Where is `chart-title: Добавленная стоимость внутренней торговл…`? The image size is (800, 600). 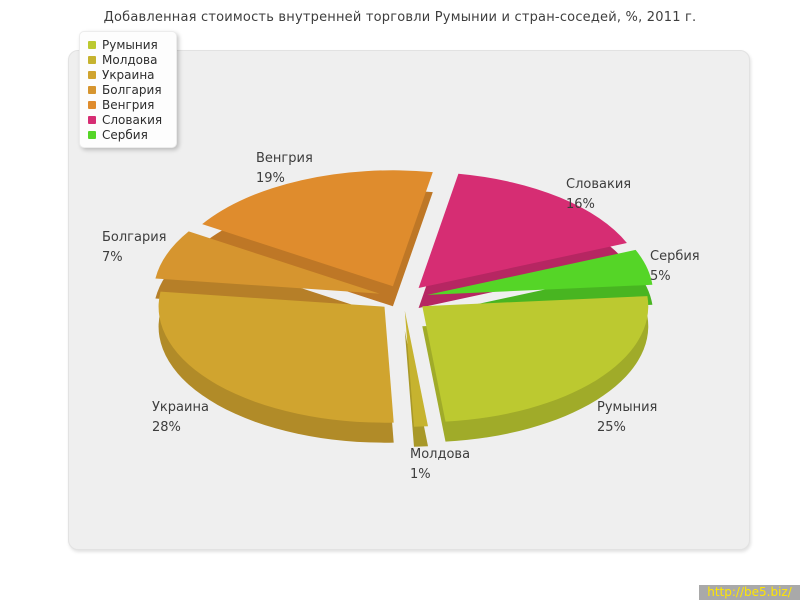 chart-title: Добавленная стоимость внутренней торговл… is located at coordinates (400, 17).